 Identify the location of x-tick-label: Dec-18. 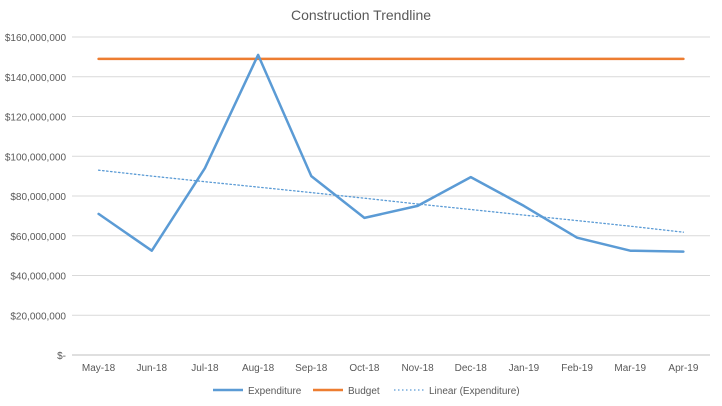
(471, 368).